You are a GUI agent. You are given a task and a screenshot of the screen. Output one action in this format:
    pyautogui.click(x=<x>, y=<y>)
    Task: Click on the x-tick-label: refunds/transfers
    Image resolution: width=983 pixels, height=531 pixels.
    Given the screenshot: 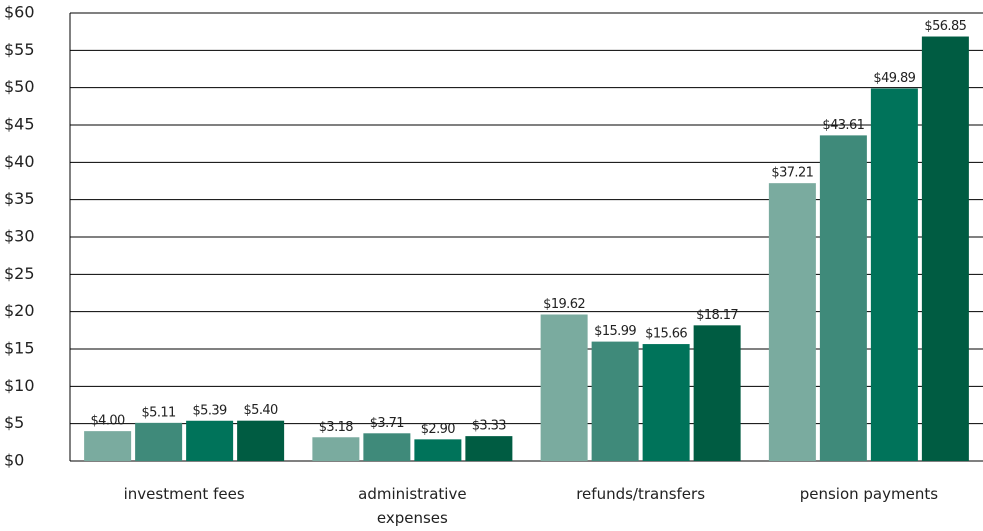 What is the action you would take?
    pyautogui.click(x=641, y=494)
    